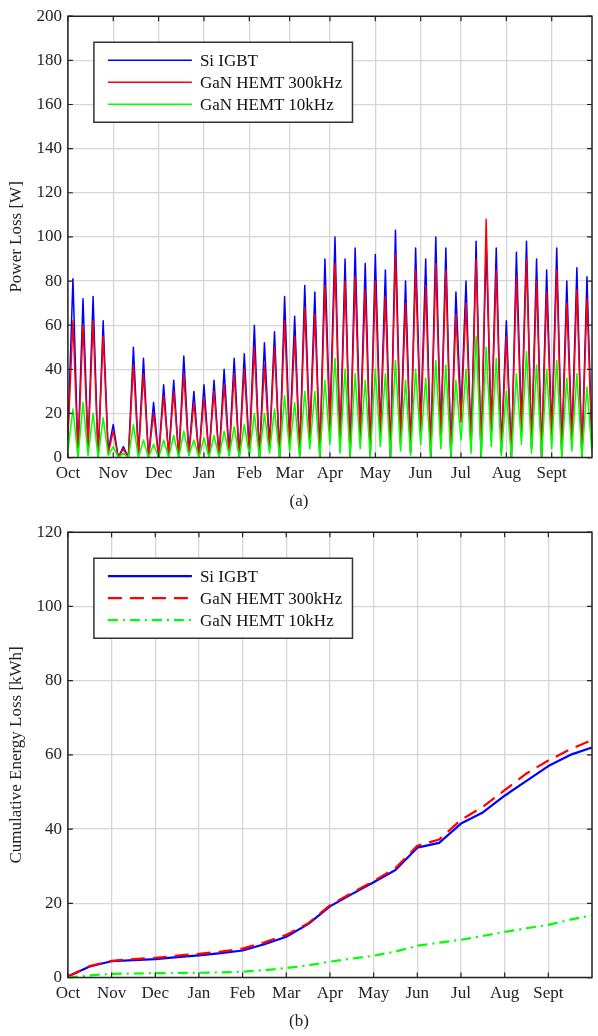 Image resolution: width=598 pixels, height=1036 pixels. What do you see at coordinates (299, 501) in the screenshot?
I see `text: (a)` at bounding box center [299, 501].